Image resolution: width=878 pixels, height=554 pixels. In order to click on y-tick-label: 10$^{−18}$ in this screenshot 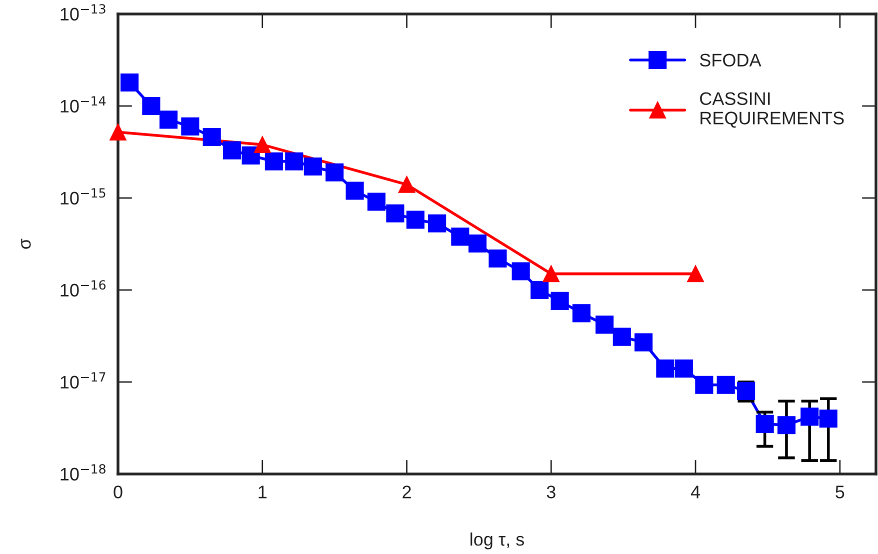, I will do `click(83, 472)`.